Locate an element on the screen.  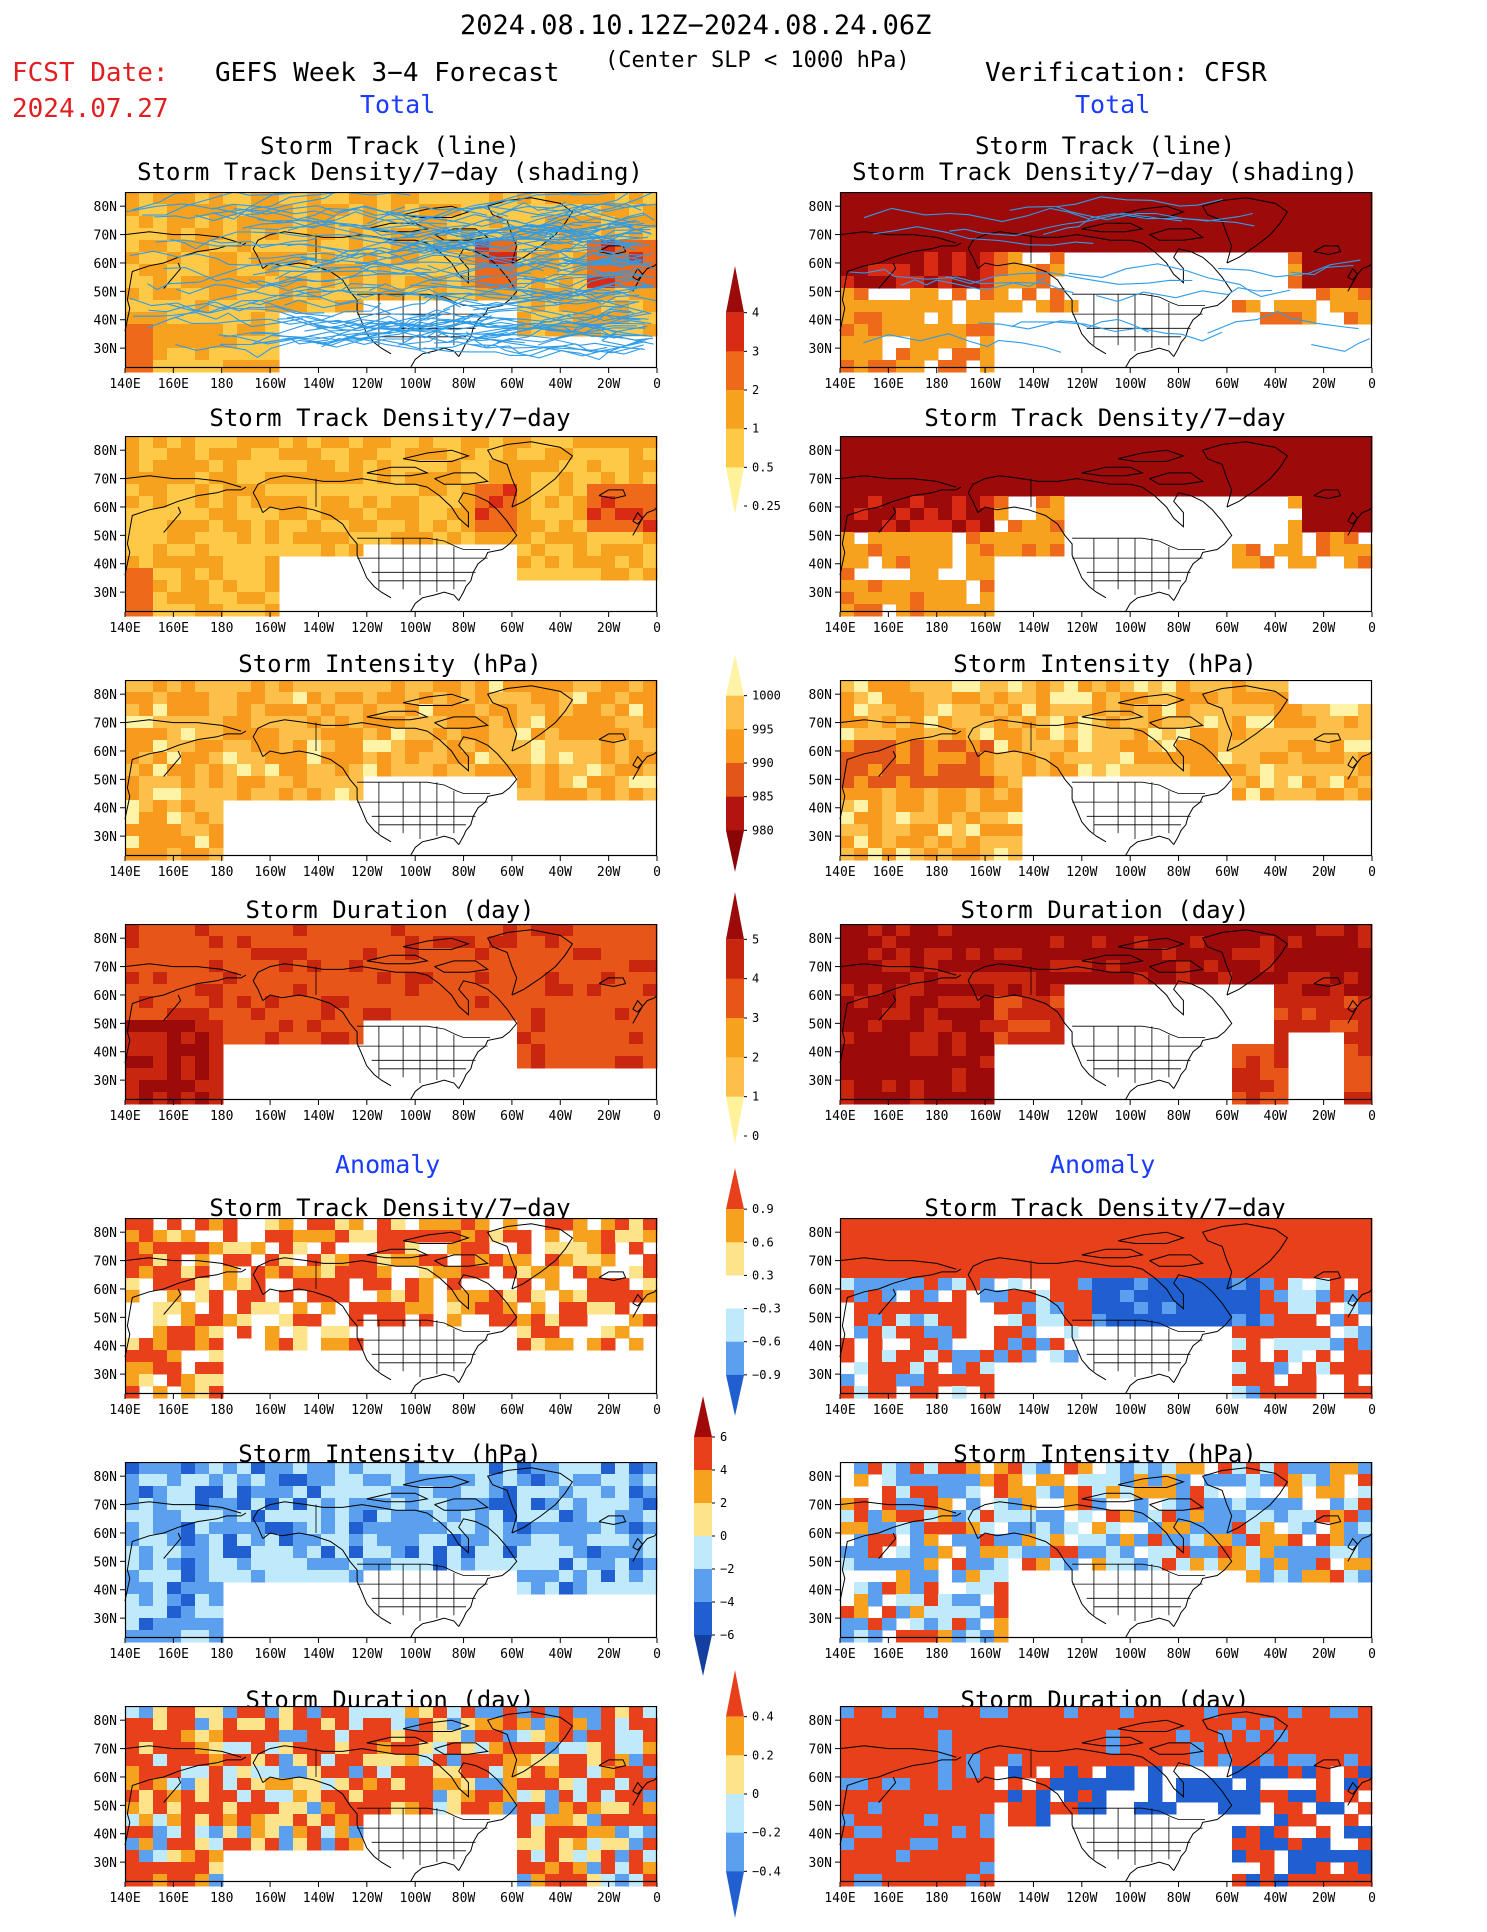
colorbar-label: 1000 is located at coordinates (766, 696).